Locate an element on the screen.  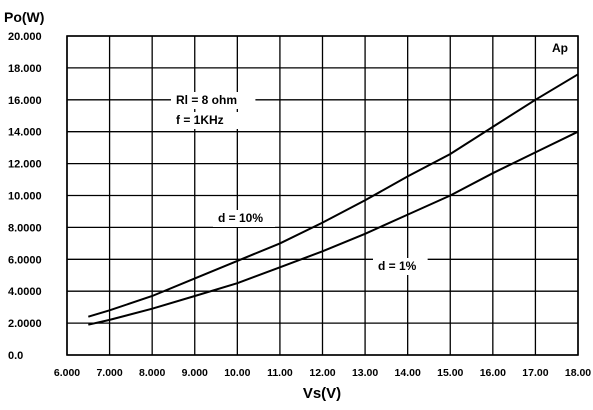
x-tick-label: 18.00 is located at coordinates (578, 373).